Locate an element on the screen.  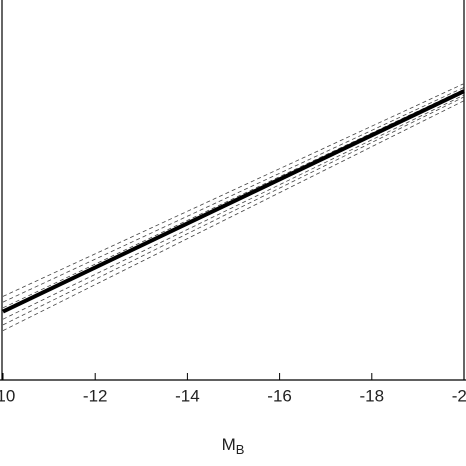
x-tick-label: -18 is located at coordinates (372, 395).